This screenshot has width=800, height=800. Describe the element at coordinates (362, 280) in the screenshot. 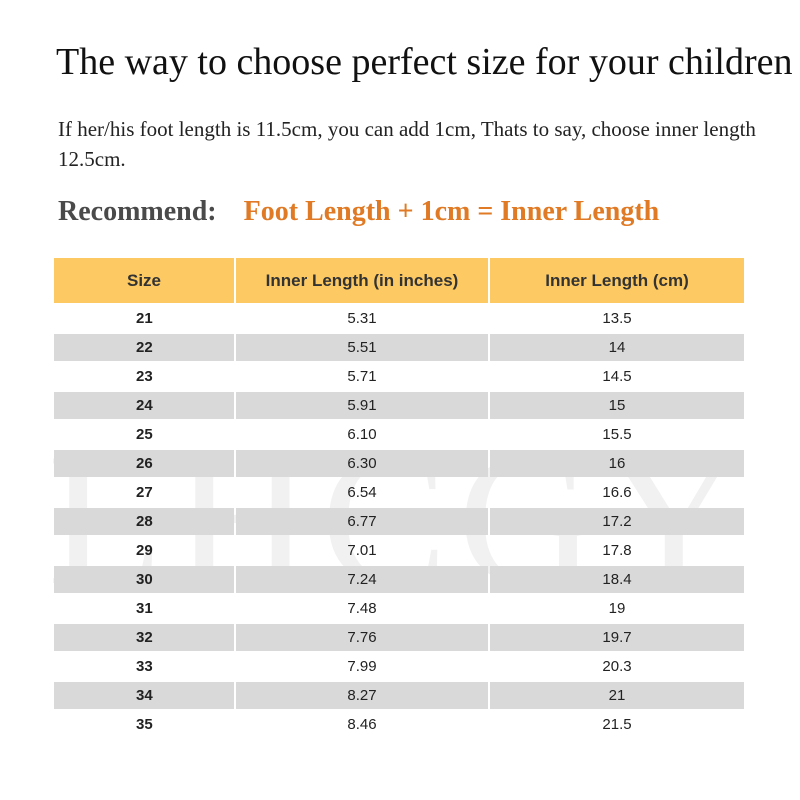

I see `header-inner-length-inches: Inner Length (in inches)` at that location.